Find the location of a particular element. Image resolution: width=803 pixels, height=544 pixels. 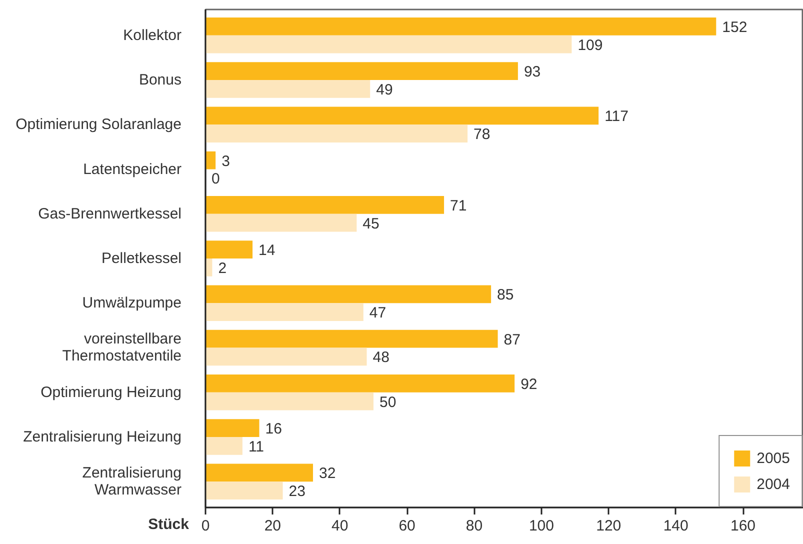

data-label: 92 is located at coordinates (529, 384).